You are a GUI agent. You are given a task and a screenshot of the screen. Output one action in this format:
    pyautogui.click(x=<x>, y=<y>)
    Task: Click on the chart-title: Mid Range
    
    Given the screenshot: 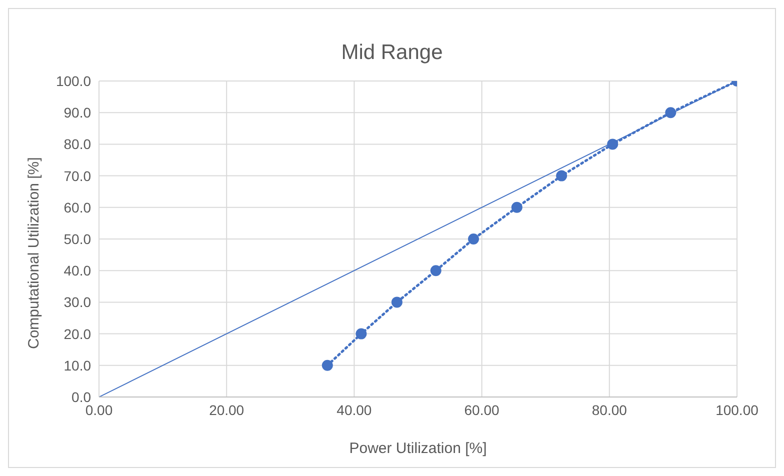 What is the action you would take?
    pyautogui.click(x=392, y=53)
    